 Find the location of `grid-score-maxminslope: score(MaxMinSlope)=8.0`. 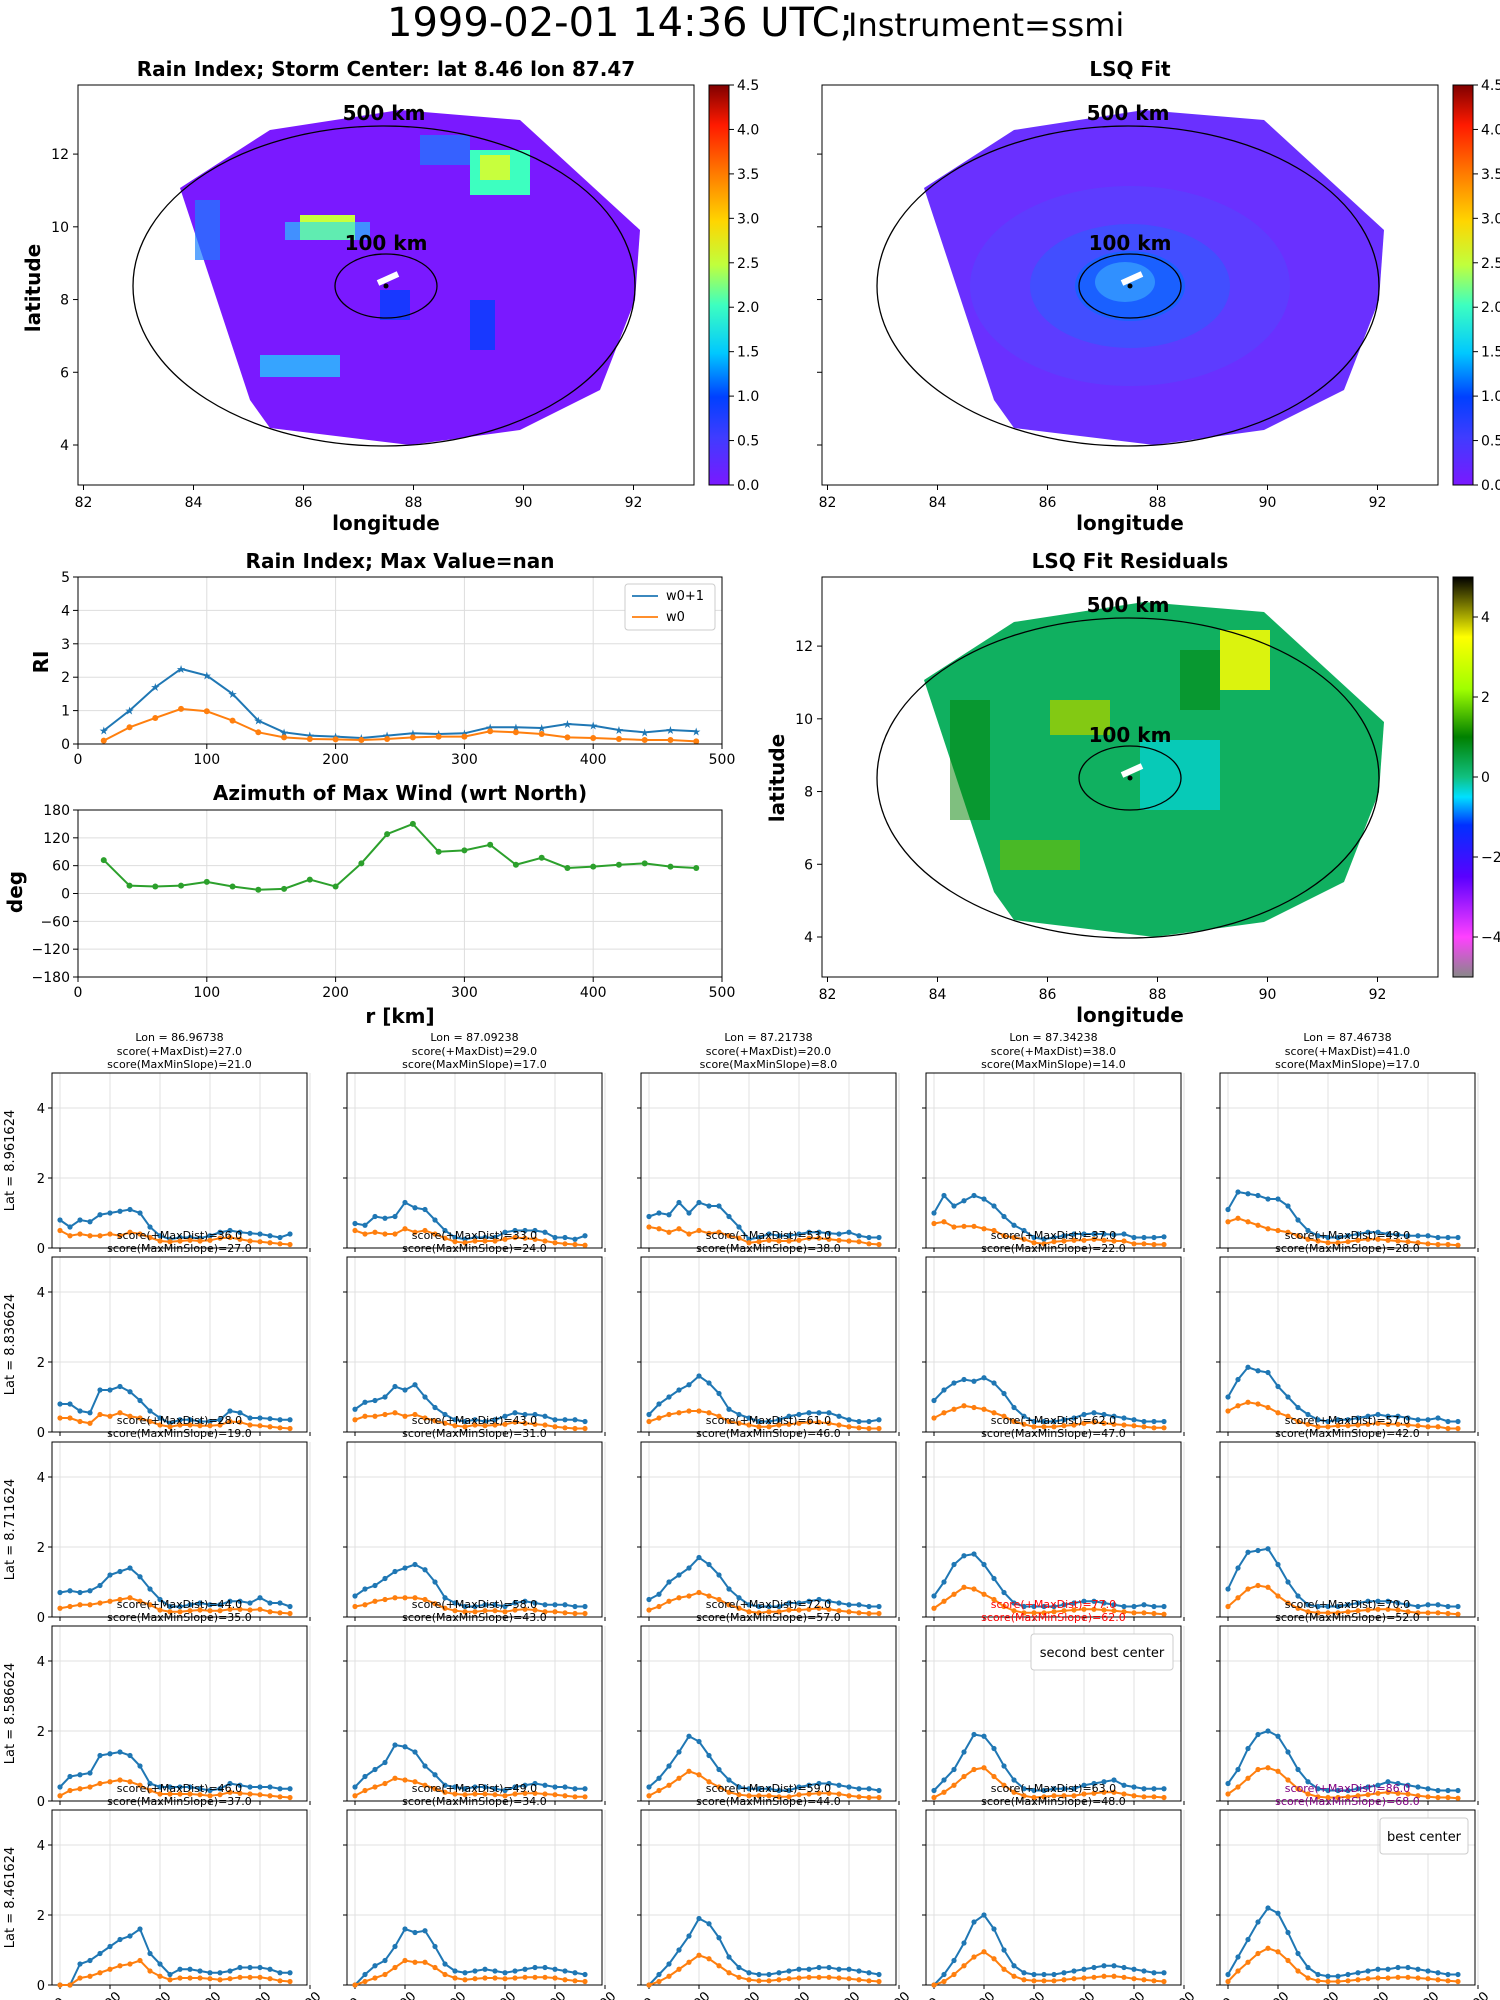

grid-score-maxminslope: score(MaxMinSlope)=8.0 is located at coordinates (769, 1064).